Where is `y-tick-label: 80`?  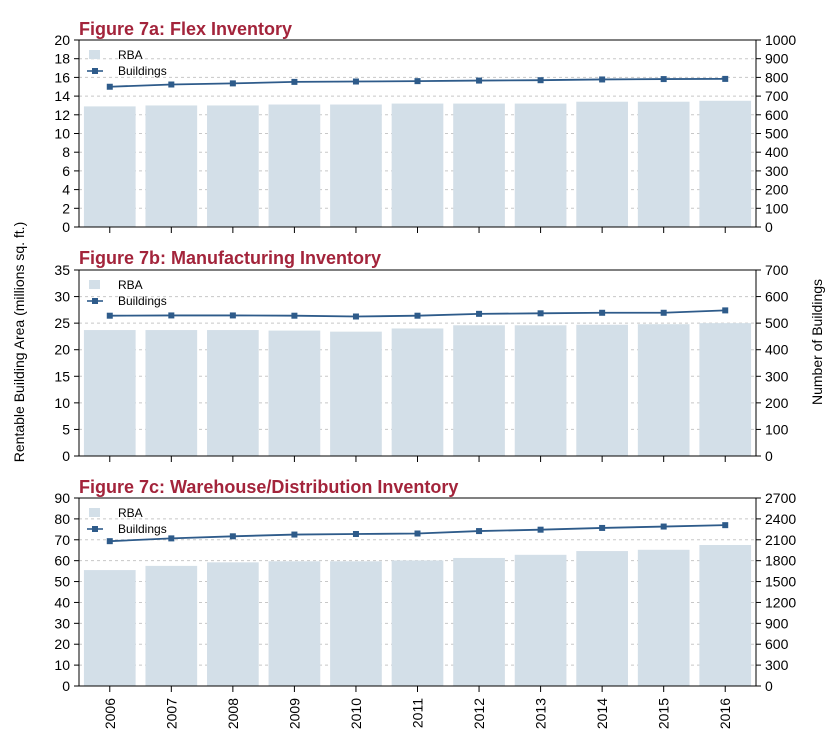
y-tick-label: 80 is located at coordinates (62, 519).